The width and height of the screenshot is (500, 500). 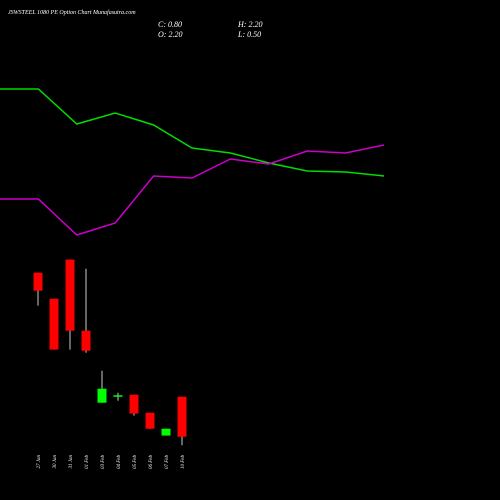 I want to click on x-tick-label: 27 Jan, so click(x=39, y=462).